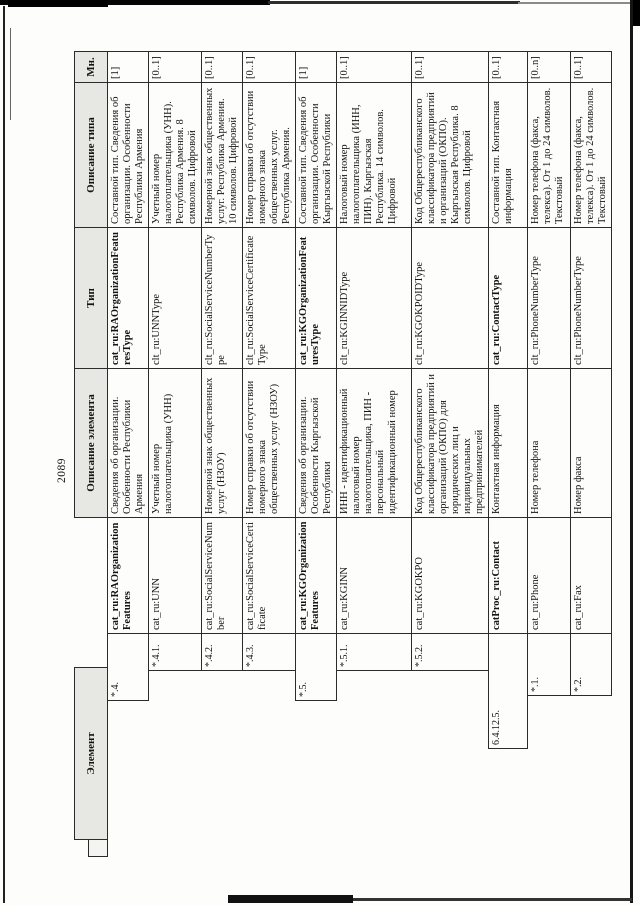 This screenshot has width=640, height=905. Describe the element at coordinates (10, 74) in the screenshot. I see `scan-left-border-inner` at that location.